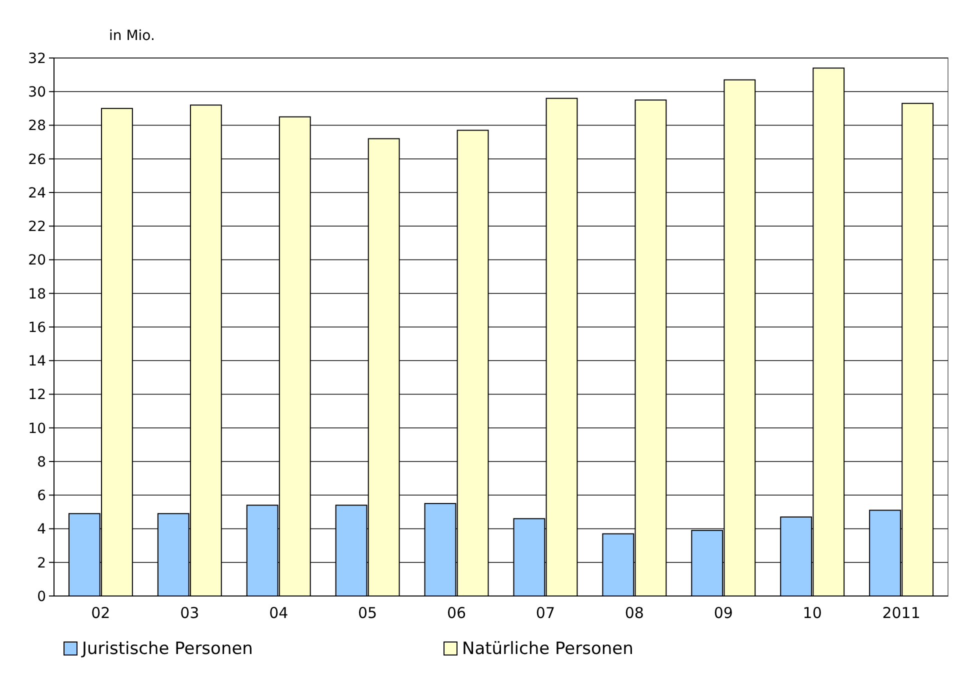  What do you see at coordinates (548, 649) in the screenshot?
I see `legend-label: Natürliche Personen` at bounding box center [548, 649].